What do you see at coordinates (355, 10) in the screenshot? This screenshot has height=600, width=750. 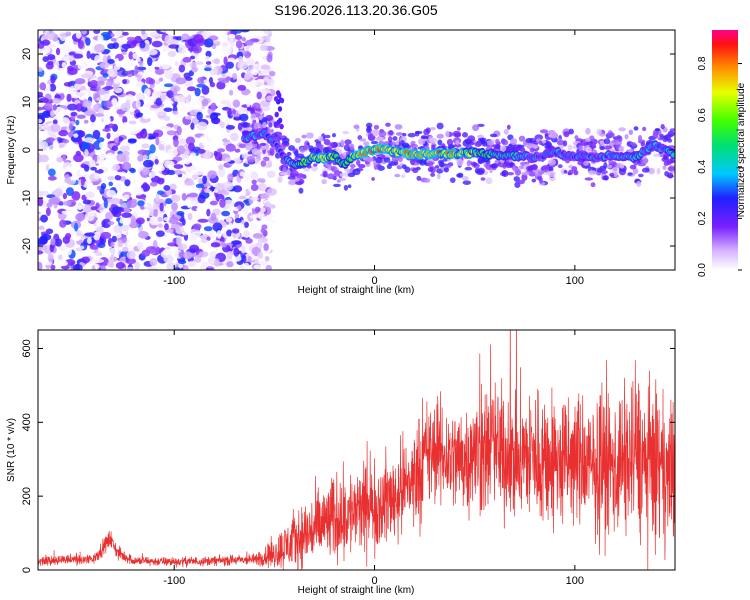 I see `figure-title: S196.2026.113.20.36.G05` at bounding box center [355, 10].